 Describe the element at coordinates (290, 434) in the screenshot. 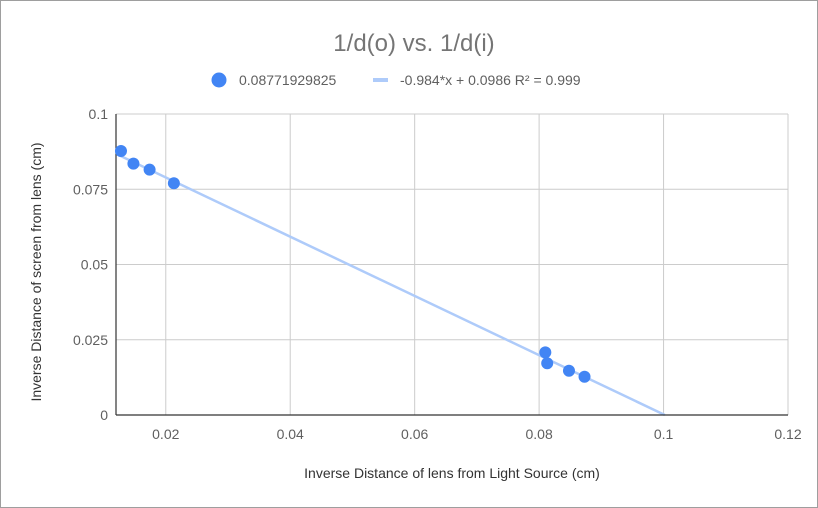

I see `x-tick-label: 0.04` at that location.